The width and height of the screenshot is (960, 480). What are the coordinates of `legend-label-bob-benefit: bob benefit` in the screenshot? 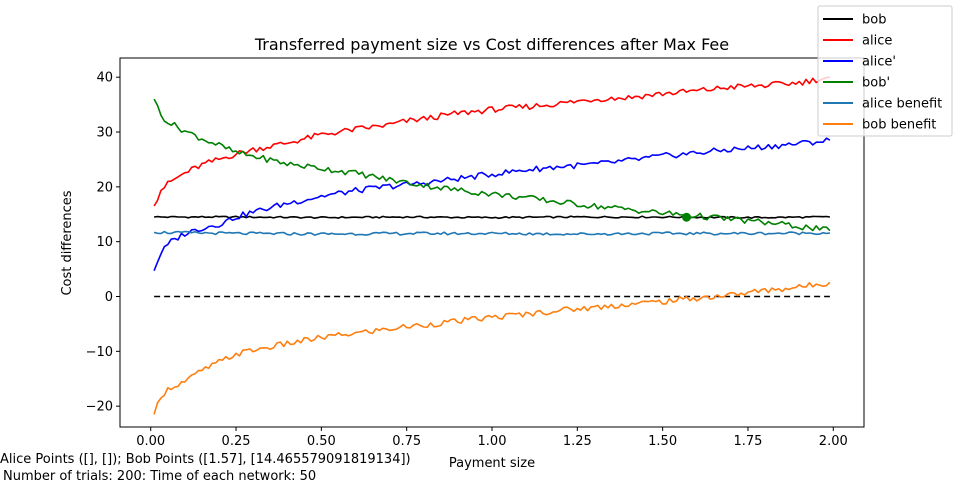 It's located at (899, 125).